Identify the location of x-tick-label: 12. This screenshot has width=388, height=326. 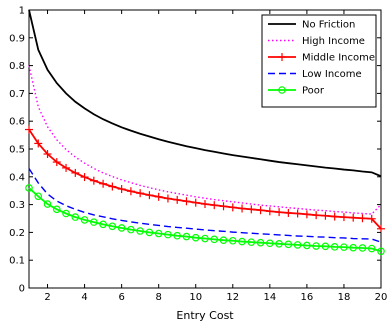
(232, 297).